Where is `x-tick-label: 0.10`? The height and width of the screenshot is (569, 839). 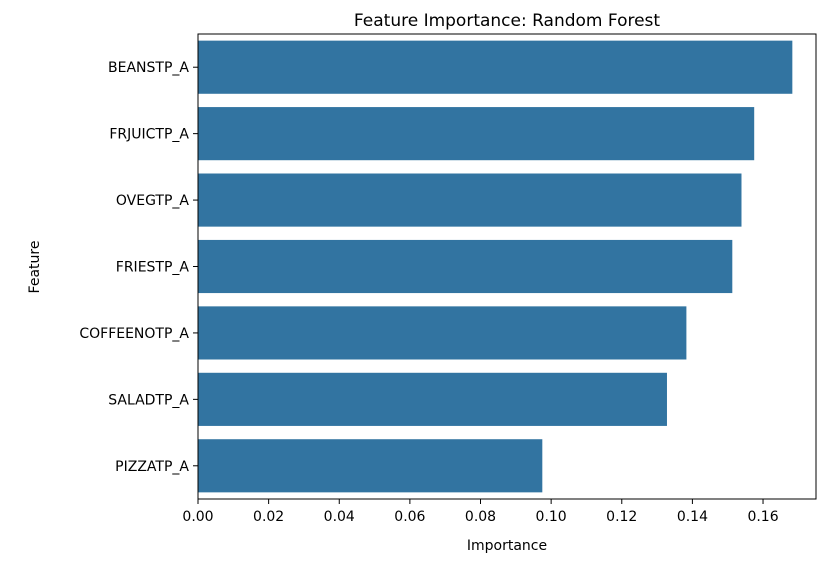 x-tick-label: 0.10 is located at coordinates (551, 517).